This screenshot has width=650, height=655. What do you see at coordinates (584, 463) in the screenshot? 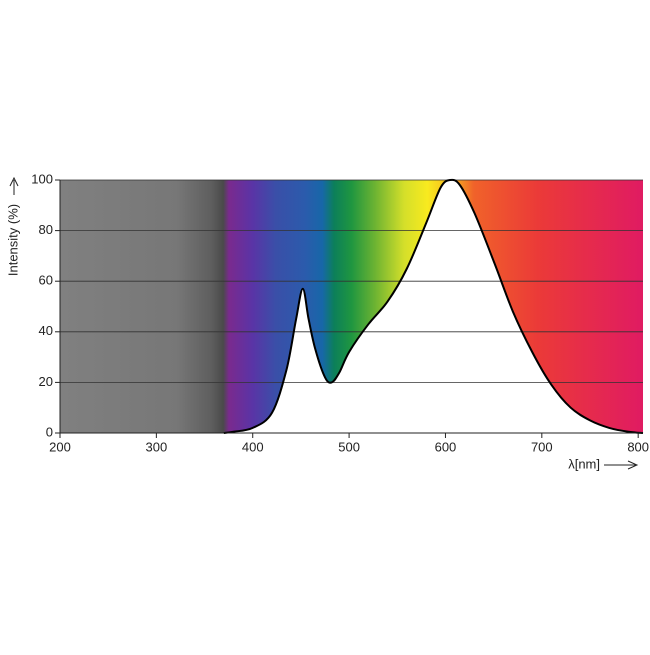
I see `x-axis-title: λ[nm]` at bounding box center [584, 463].